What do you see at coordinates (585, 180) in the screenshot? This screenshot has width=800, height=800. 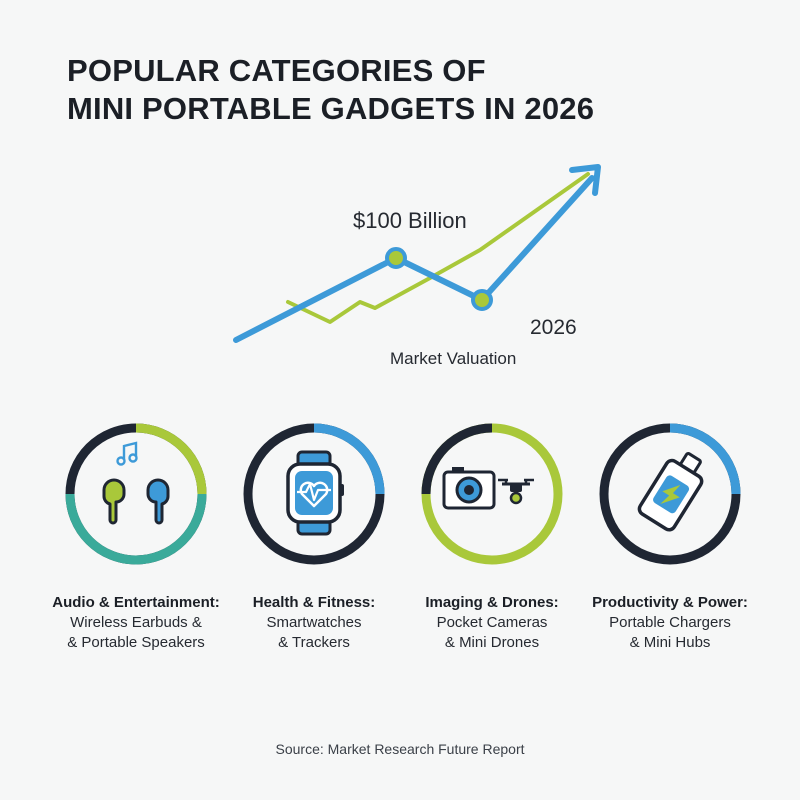 I see `arrow-head-icon` at bounding box center [585, 180].